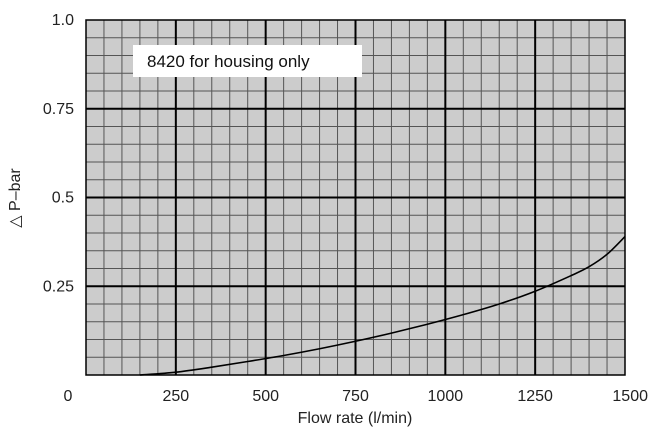  What do you see at coordinates (58, 286) in the screenshot?
I see `y-tick-label: 0.25` at bounding box center [58, 286].